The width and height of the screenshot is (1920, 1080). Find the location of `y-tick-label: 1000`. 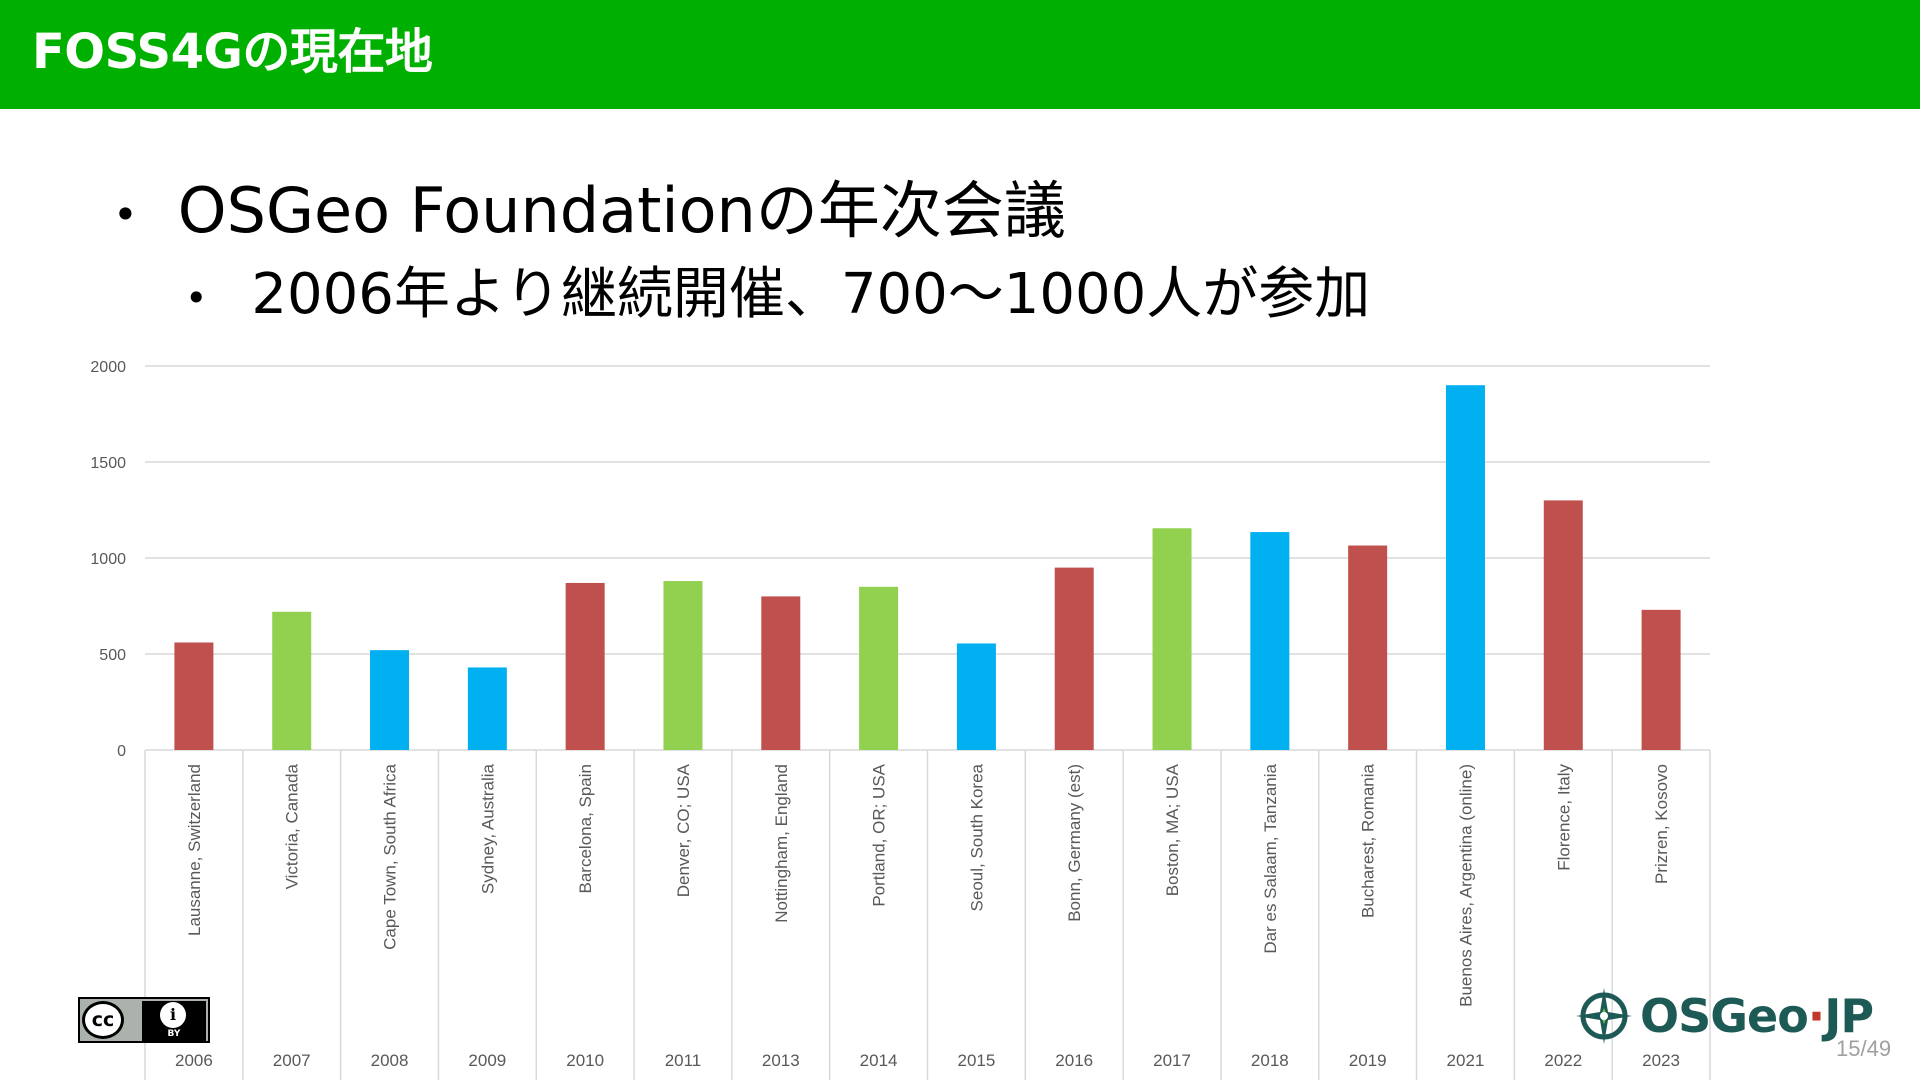

y-tick-label: 1000 is located at coordinates (108, 559).